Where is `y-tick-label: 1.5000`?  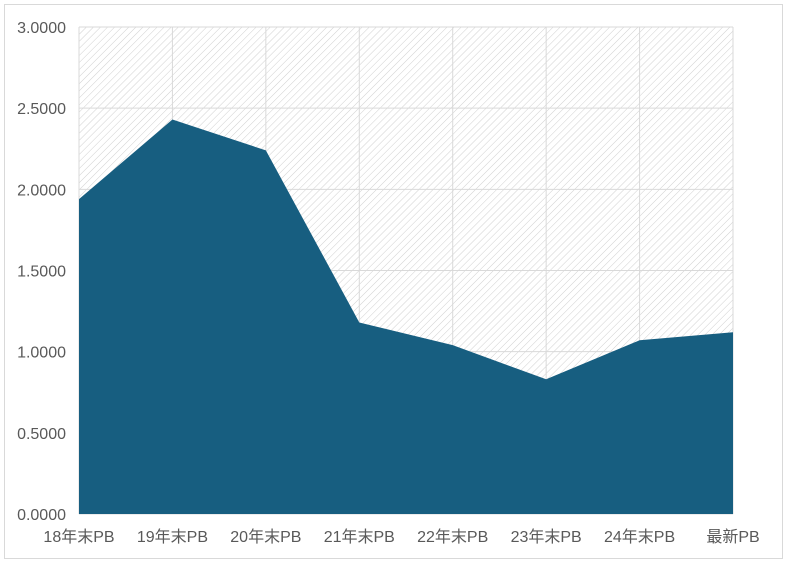
y-tick-label: 1.5000 is located at coordinates (41, 272).